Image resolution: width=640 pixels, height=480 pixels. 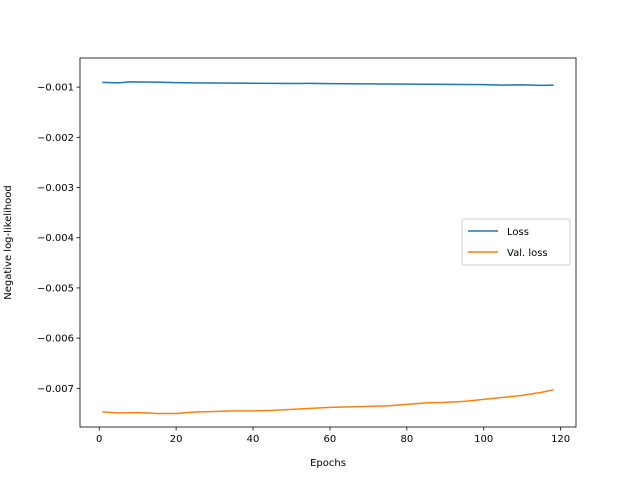 I want to click on legend-label-val-loss: Val. loss, so click(x=527, y=253).